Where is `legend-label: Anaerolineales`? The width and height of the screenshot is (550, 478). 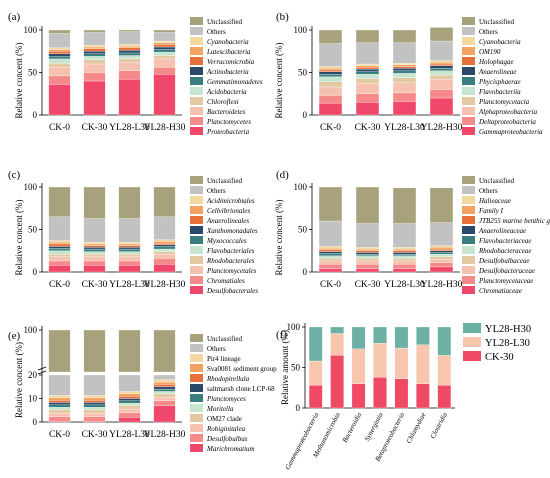
legend-label: Anaerolineales is located at coordinates (227, 221).